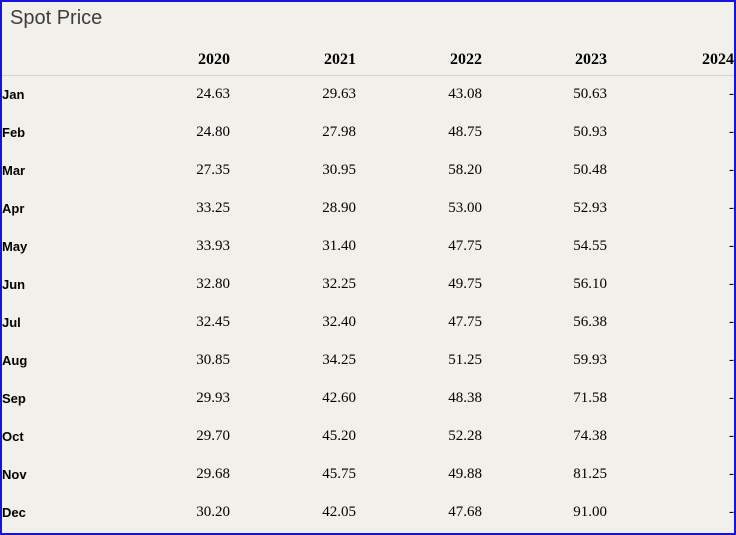  I want to click on table-row-apr: Apr 33.25 28.90 53.00 52.93 -, so click(368, 209).